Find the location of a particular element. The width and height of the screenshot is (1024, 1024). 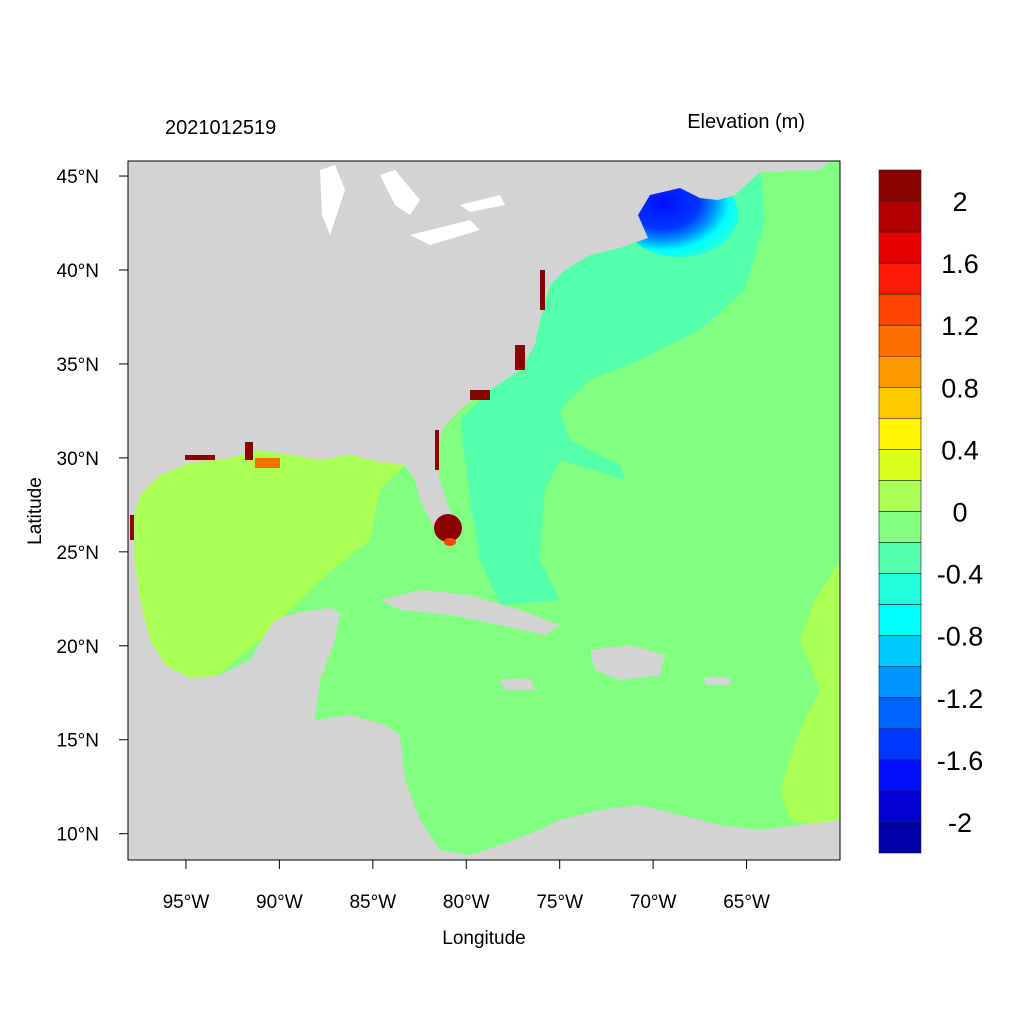

y-tick-label: 10°N is located at coordinates (78, 835).